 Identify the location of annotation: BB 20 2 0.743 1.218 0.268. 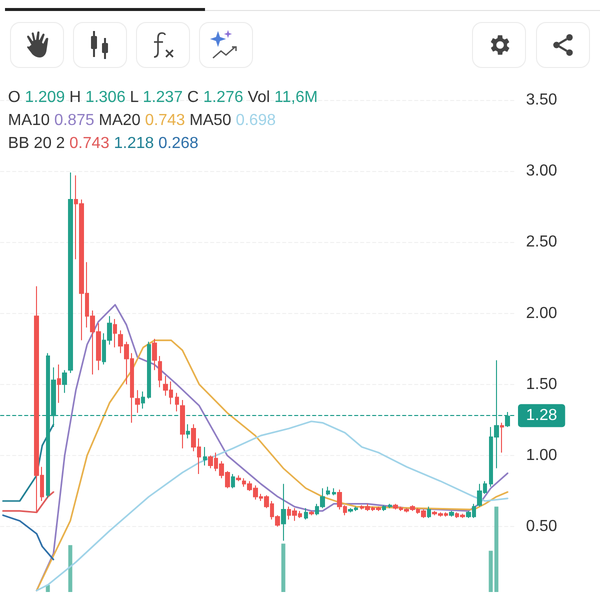
(103, 143).